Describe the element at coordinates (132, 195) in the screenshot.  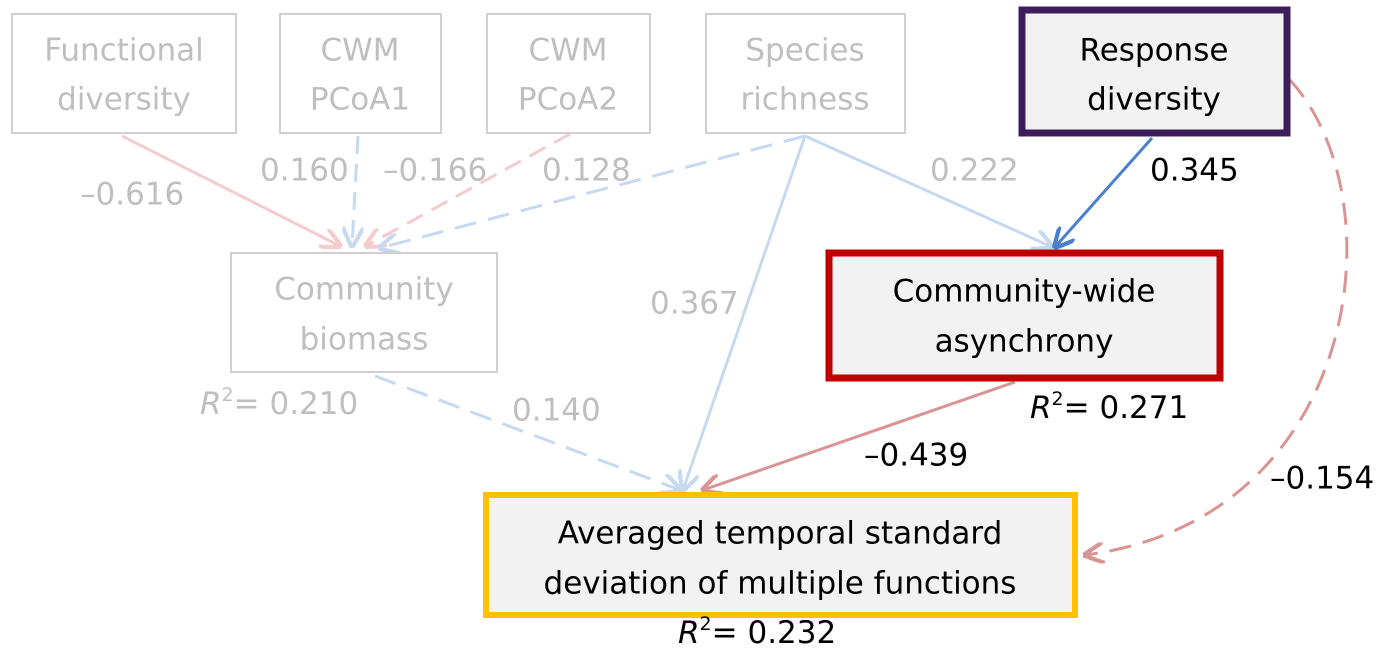
I see `edge-label: –0.616` at that location.